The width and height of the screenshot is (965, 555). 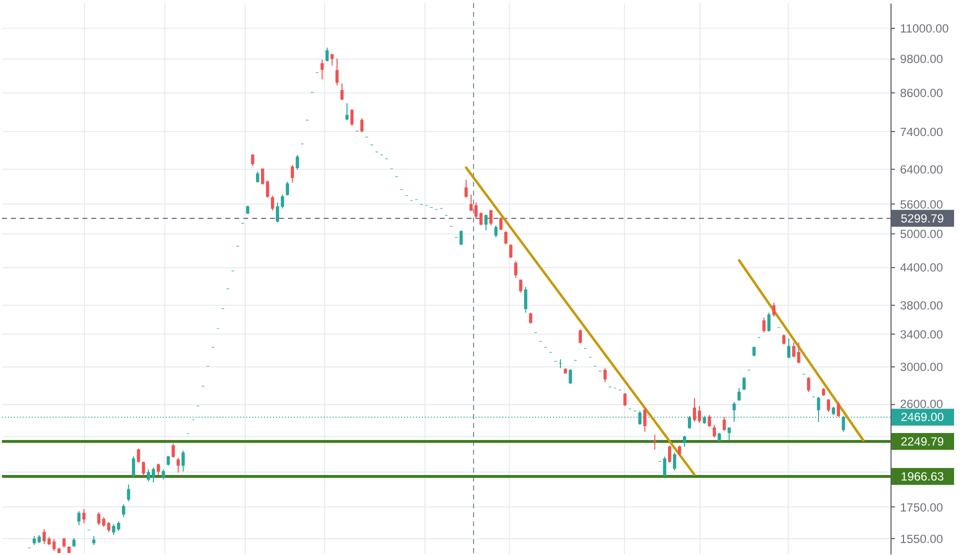 What do you see at coordinates (922, 404) in the screenshot?
I see `y-tick-label: 2600.00` at bounding box center [922, 404].